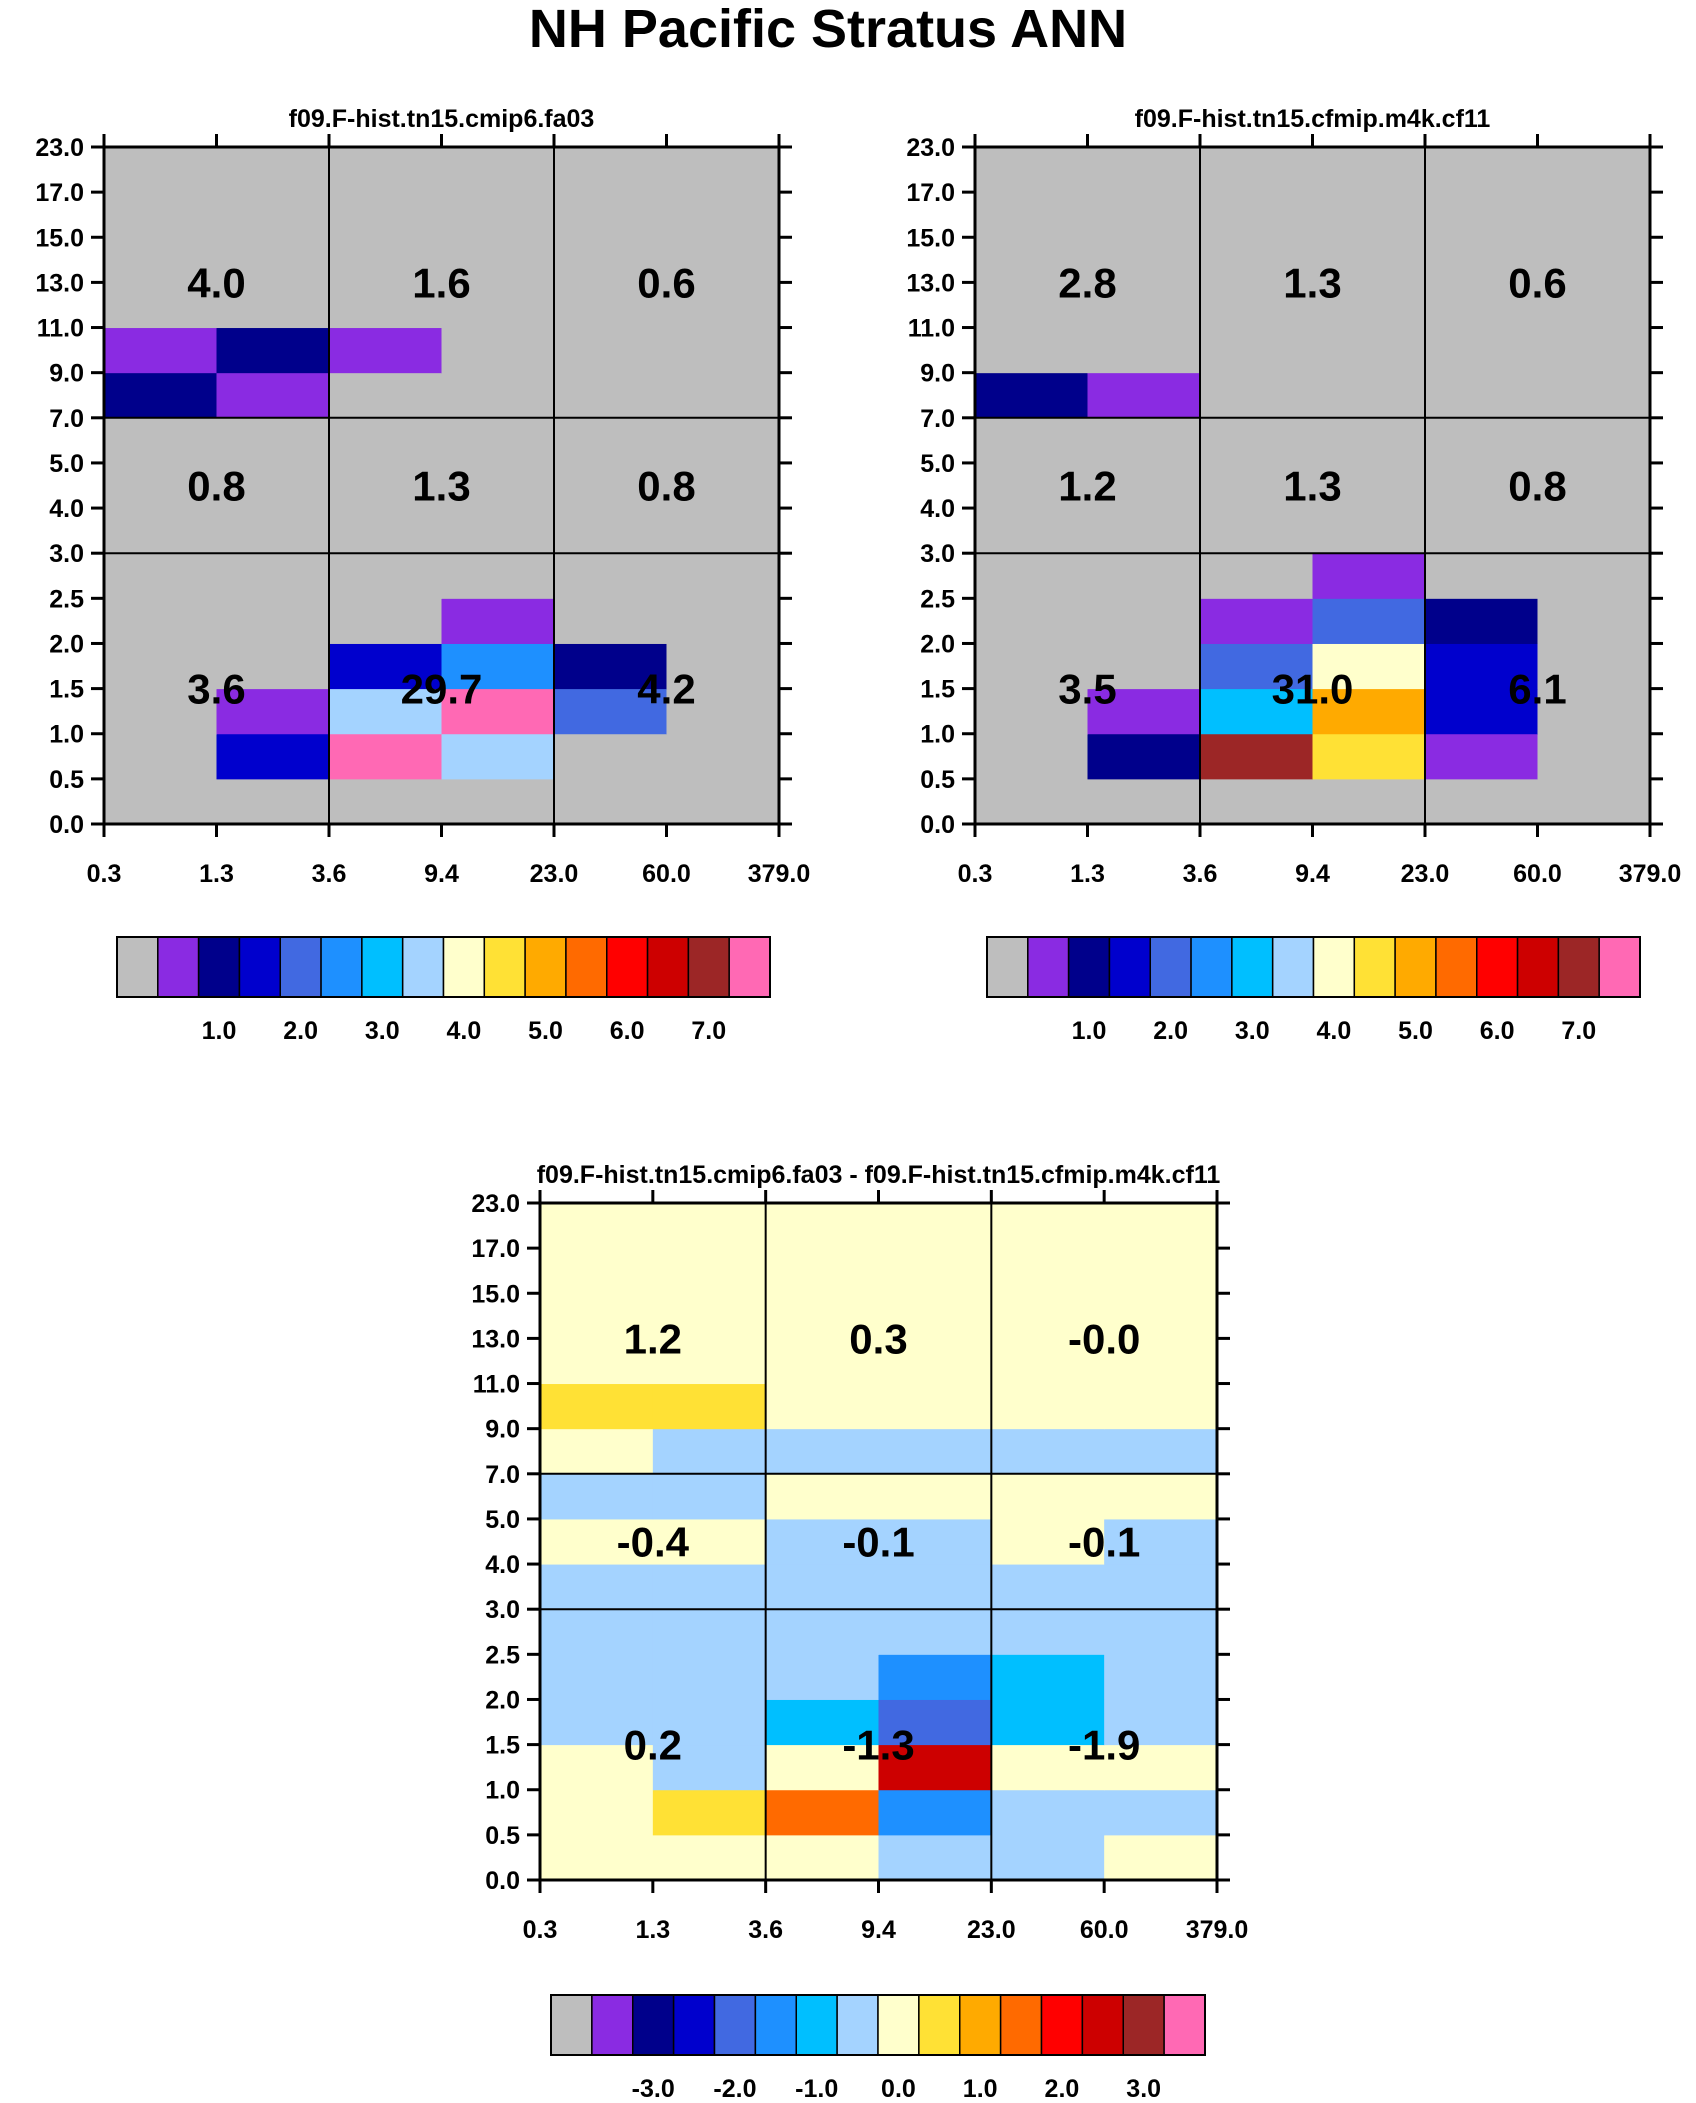 The image size is (1696, 2103). I want to click on y-tick-label: 0.5, so click(502, 1836).